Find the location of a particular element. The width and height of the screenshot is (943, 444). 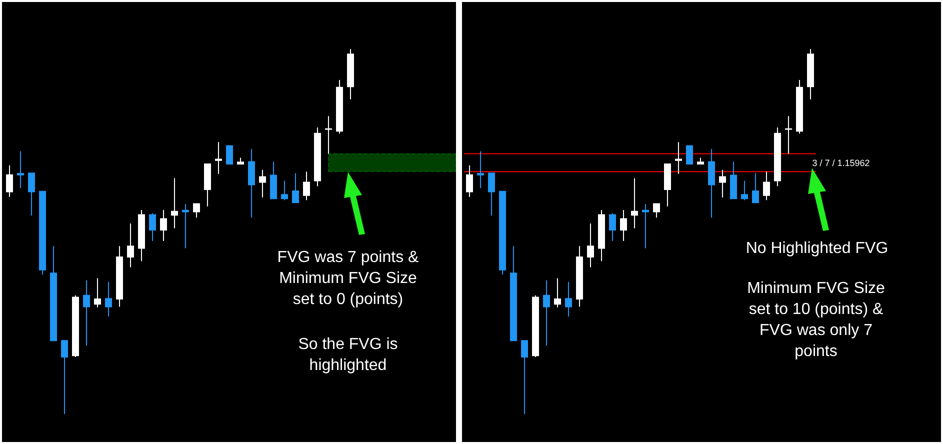

annotation: 3 / 7 / 1.15962 is located at coordinates (841, 163).